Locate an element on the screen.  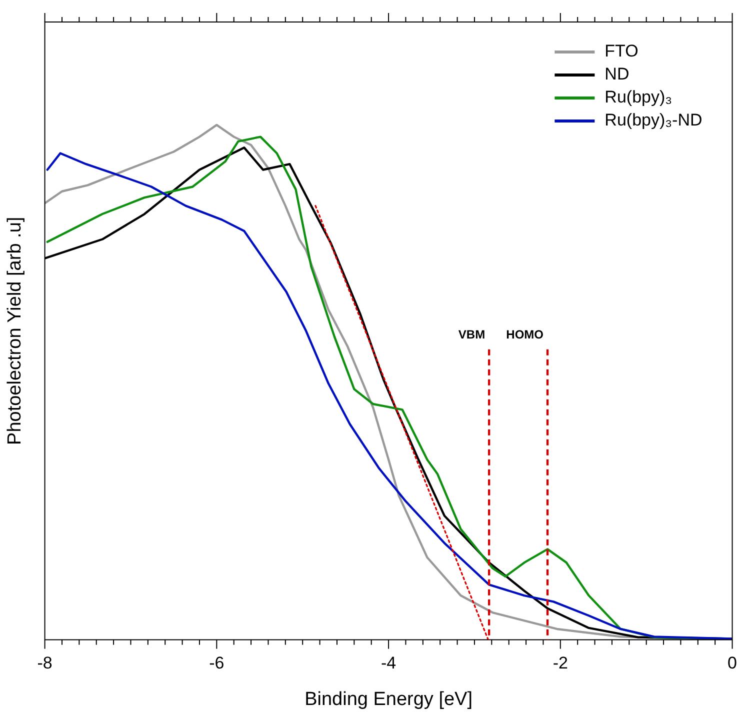
ref-line-label: HOMO is located at coordinates (525, 335).